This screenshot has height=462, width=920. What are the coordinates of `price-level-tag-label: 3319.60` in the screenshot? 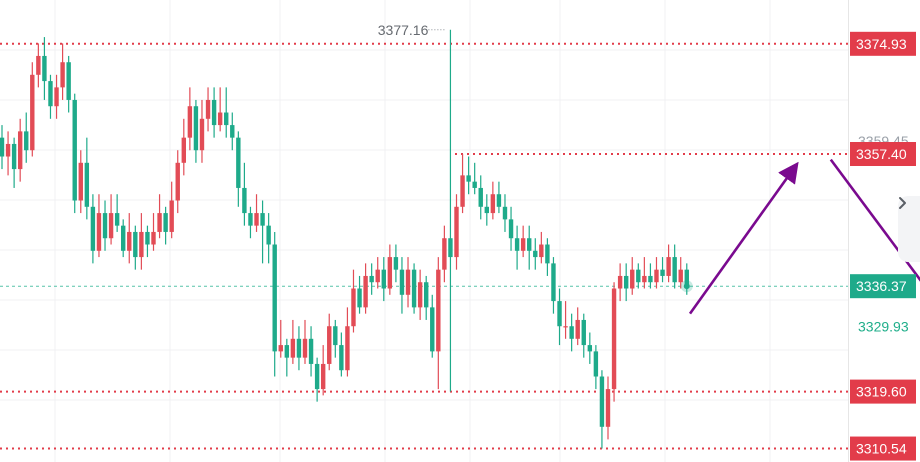 It's located at (881, 392).